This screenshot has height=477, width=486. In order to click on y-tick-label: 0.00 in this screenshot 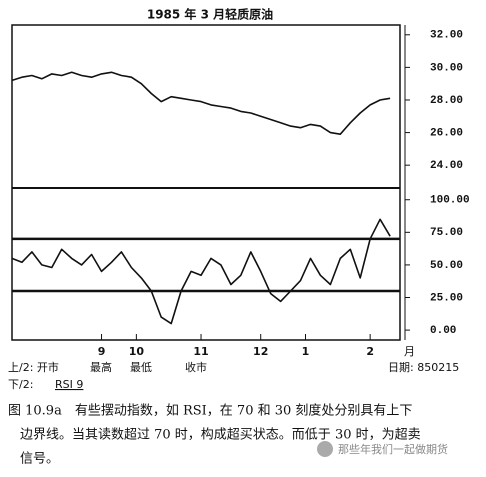, I will do `click(443, 331)`.